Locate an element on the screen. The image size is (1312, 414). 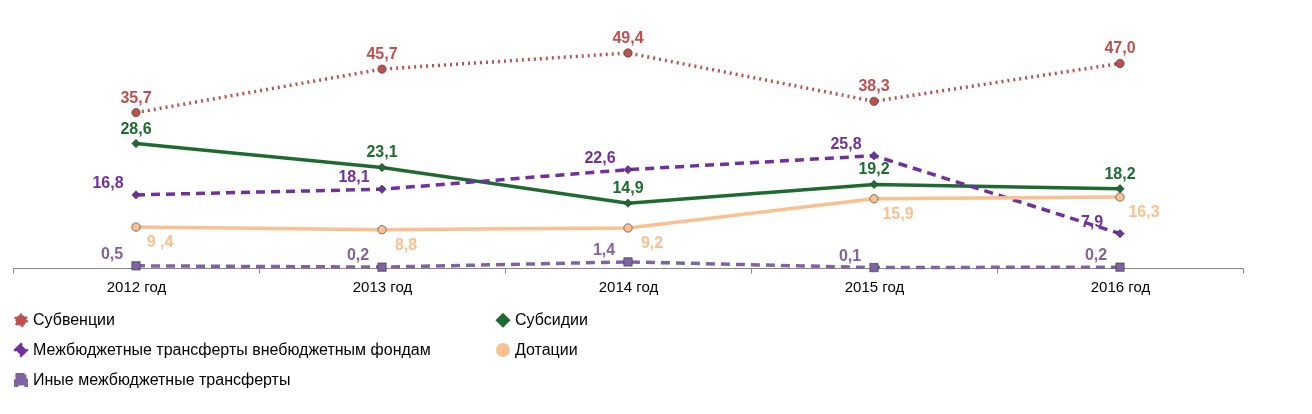
data-label: 49,4 is located at coordinates (628, 37).